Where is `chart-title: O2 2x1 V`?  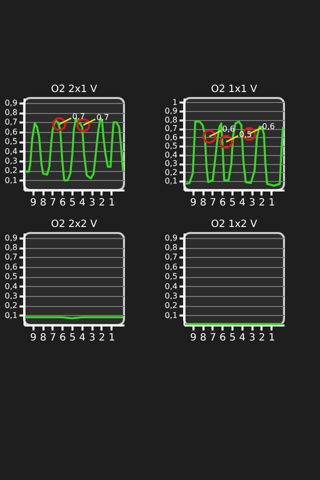 chart-title: O2 2x1 V is located at coordinates (74, 89).